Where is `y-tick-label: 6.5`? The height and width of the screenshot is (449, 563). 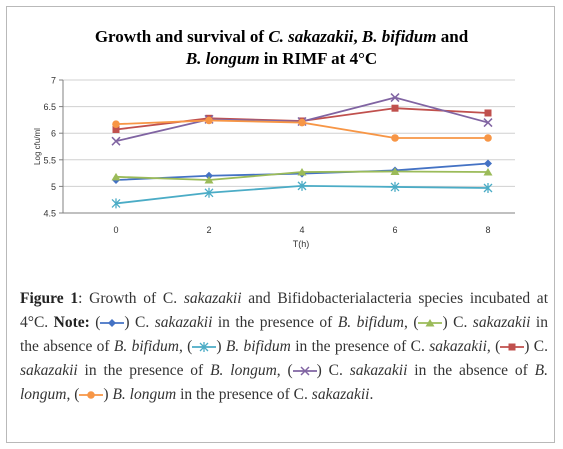 y-tick-label: 6.5 is located at coordinates (49, 107).